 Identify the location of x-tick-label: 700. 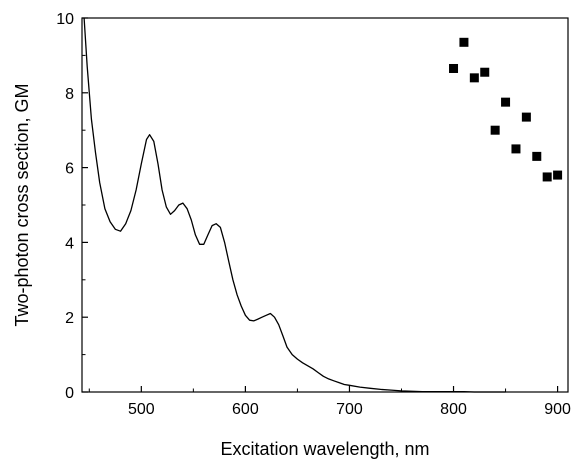
(349, 409).